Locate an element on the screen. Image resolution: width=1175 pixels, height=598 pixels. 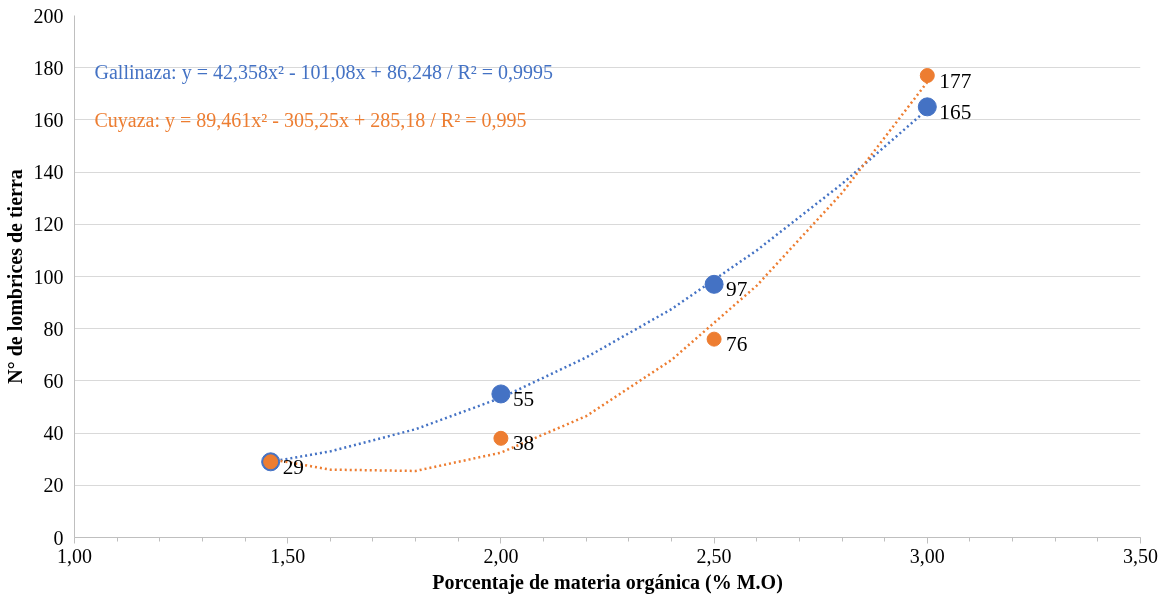
data-label: 165 is located at coordinates (955, 111).